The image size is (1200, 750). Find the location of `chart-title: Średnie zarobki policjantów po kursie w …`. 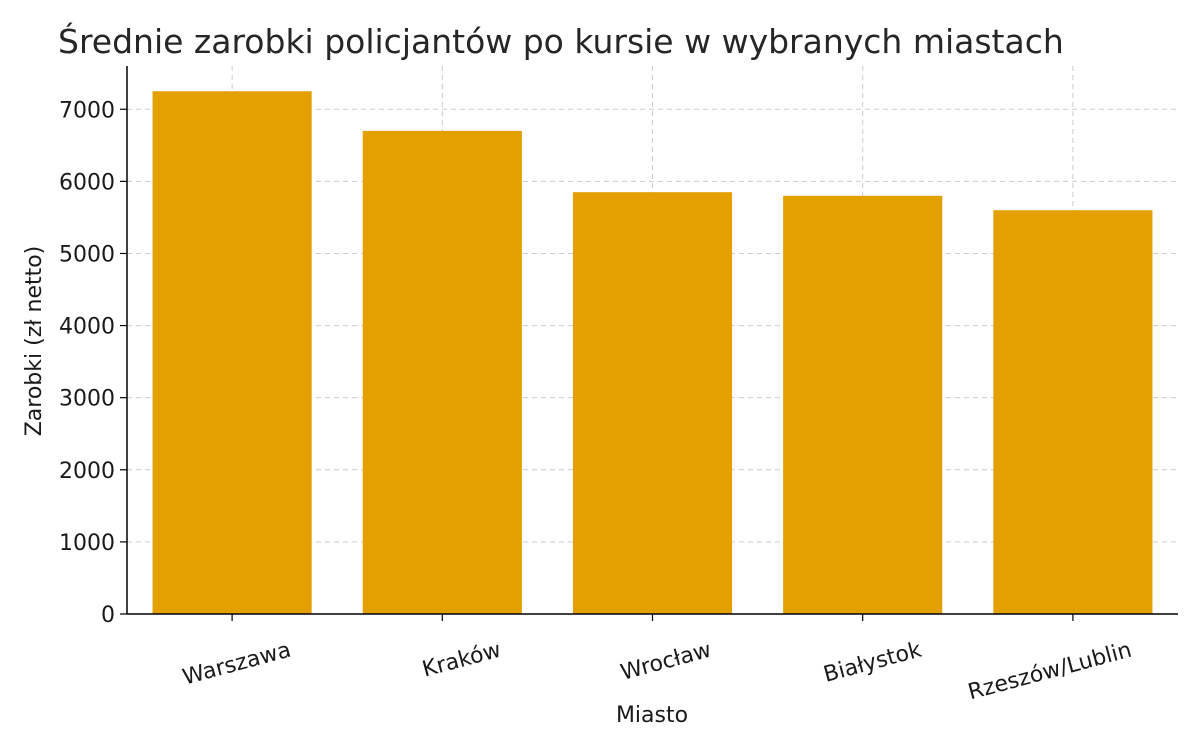

chart-title: Średnie zarobki policjantów po kursie w … is located at coordinates (561, 41).